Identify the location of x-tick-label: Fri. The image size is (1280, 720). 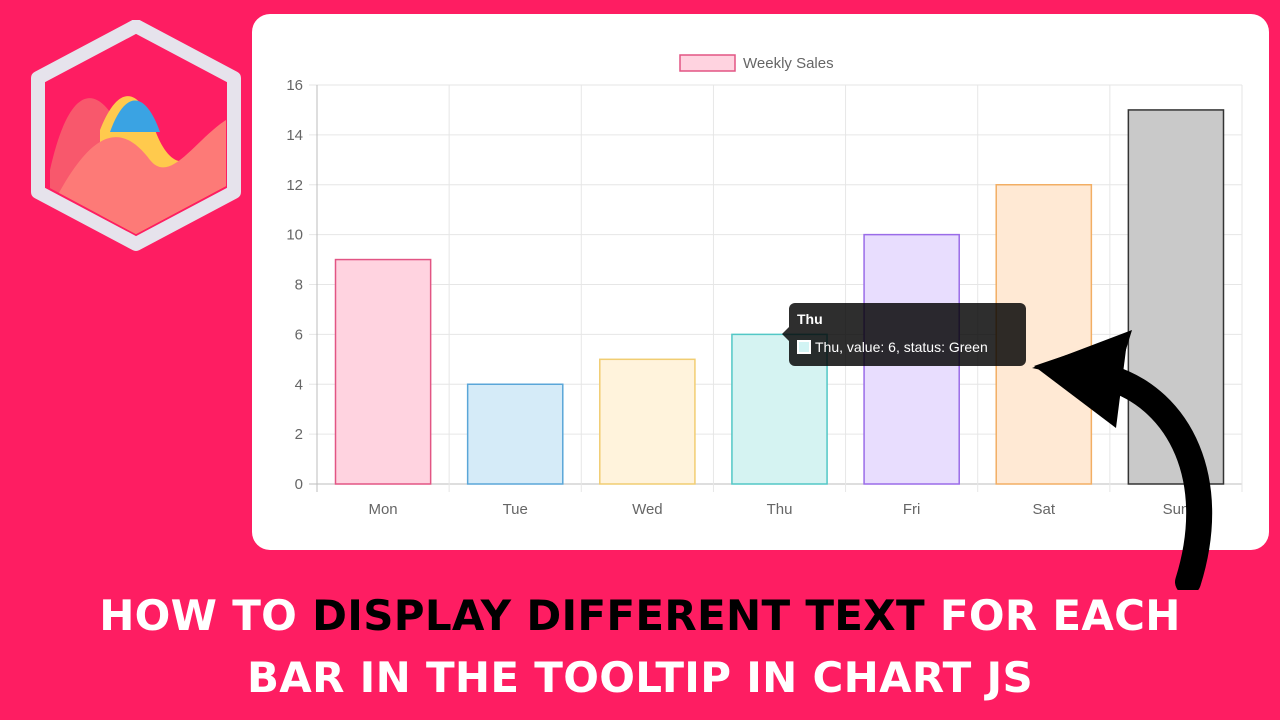
(912, 509).